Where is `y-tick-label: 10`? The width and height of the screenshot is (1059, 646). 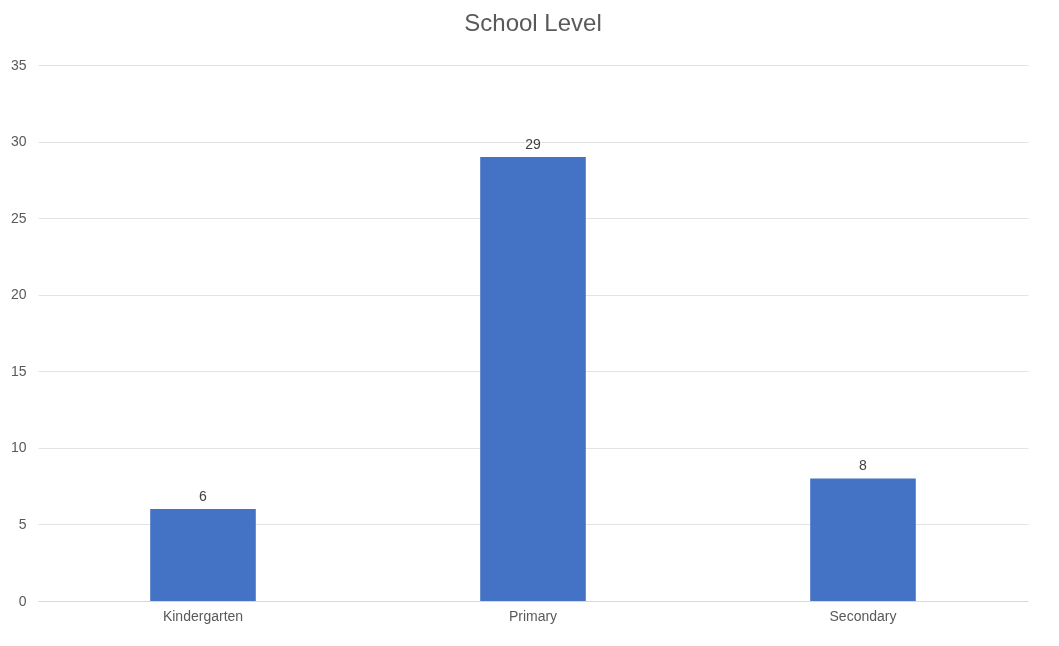 y-tick-label: 10 is located at coordinates (18, 447).